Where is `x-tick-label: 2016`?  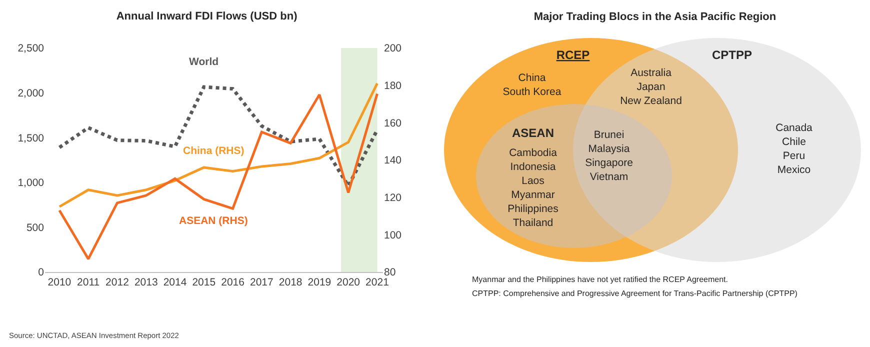 x-tick-label: 2016 is located at coordinates (233, 282).